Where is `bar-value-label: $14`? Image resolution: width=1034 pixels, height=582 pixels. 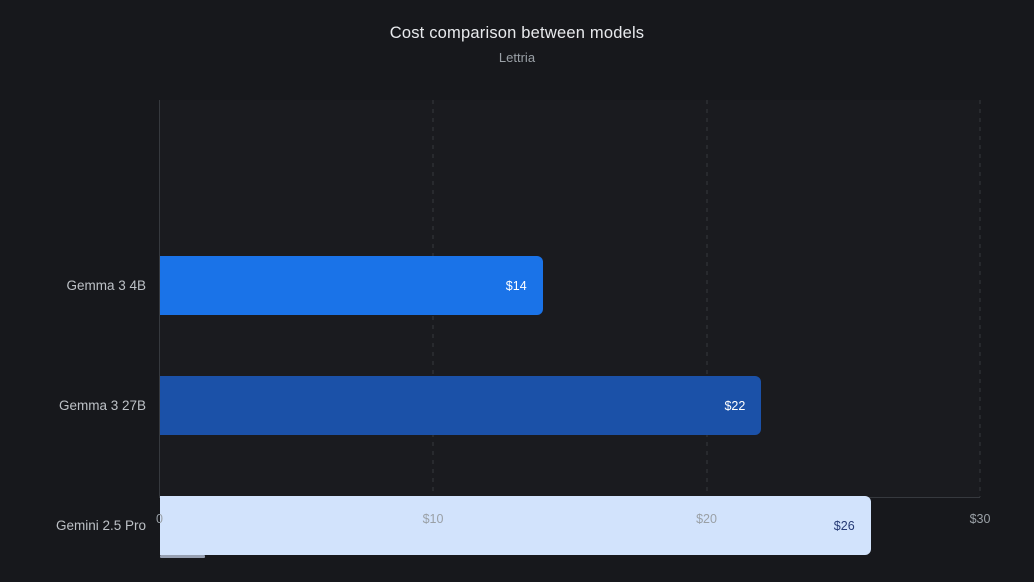
bar-value-label: $14 is located at coordinates (516, 285).